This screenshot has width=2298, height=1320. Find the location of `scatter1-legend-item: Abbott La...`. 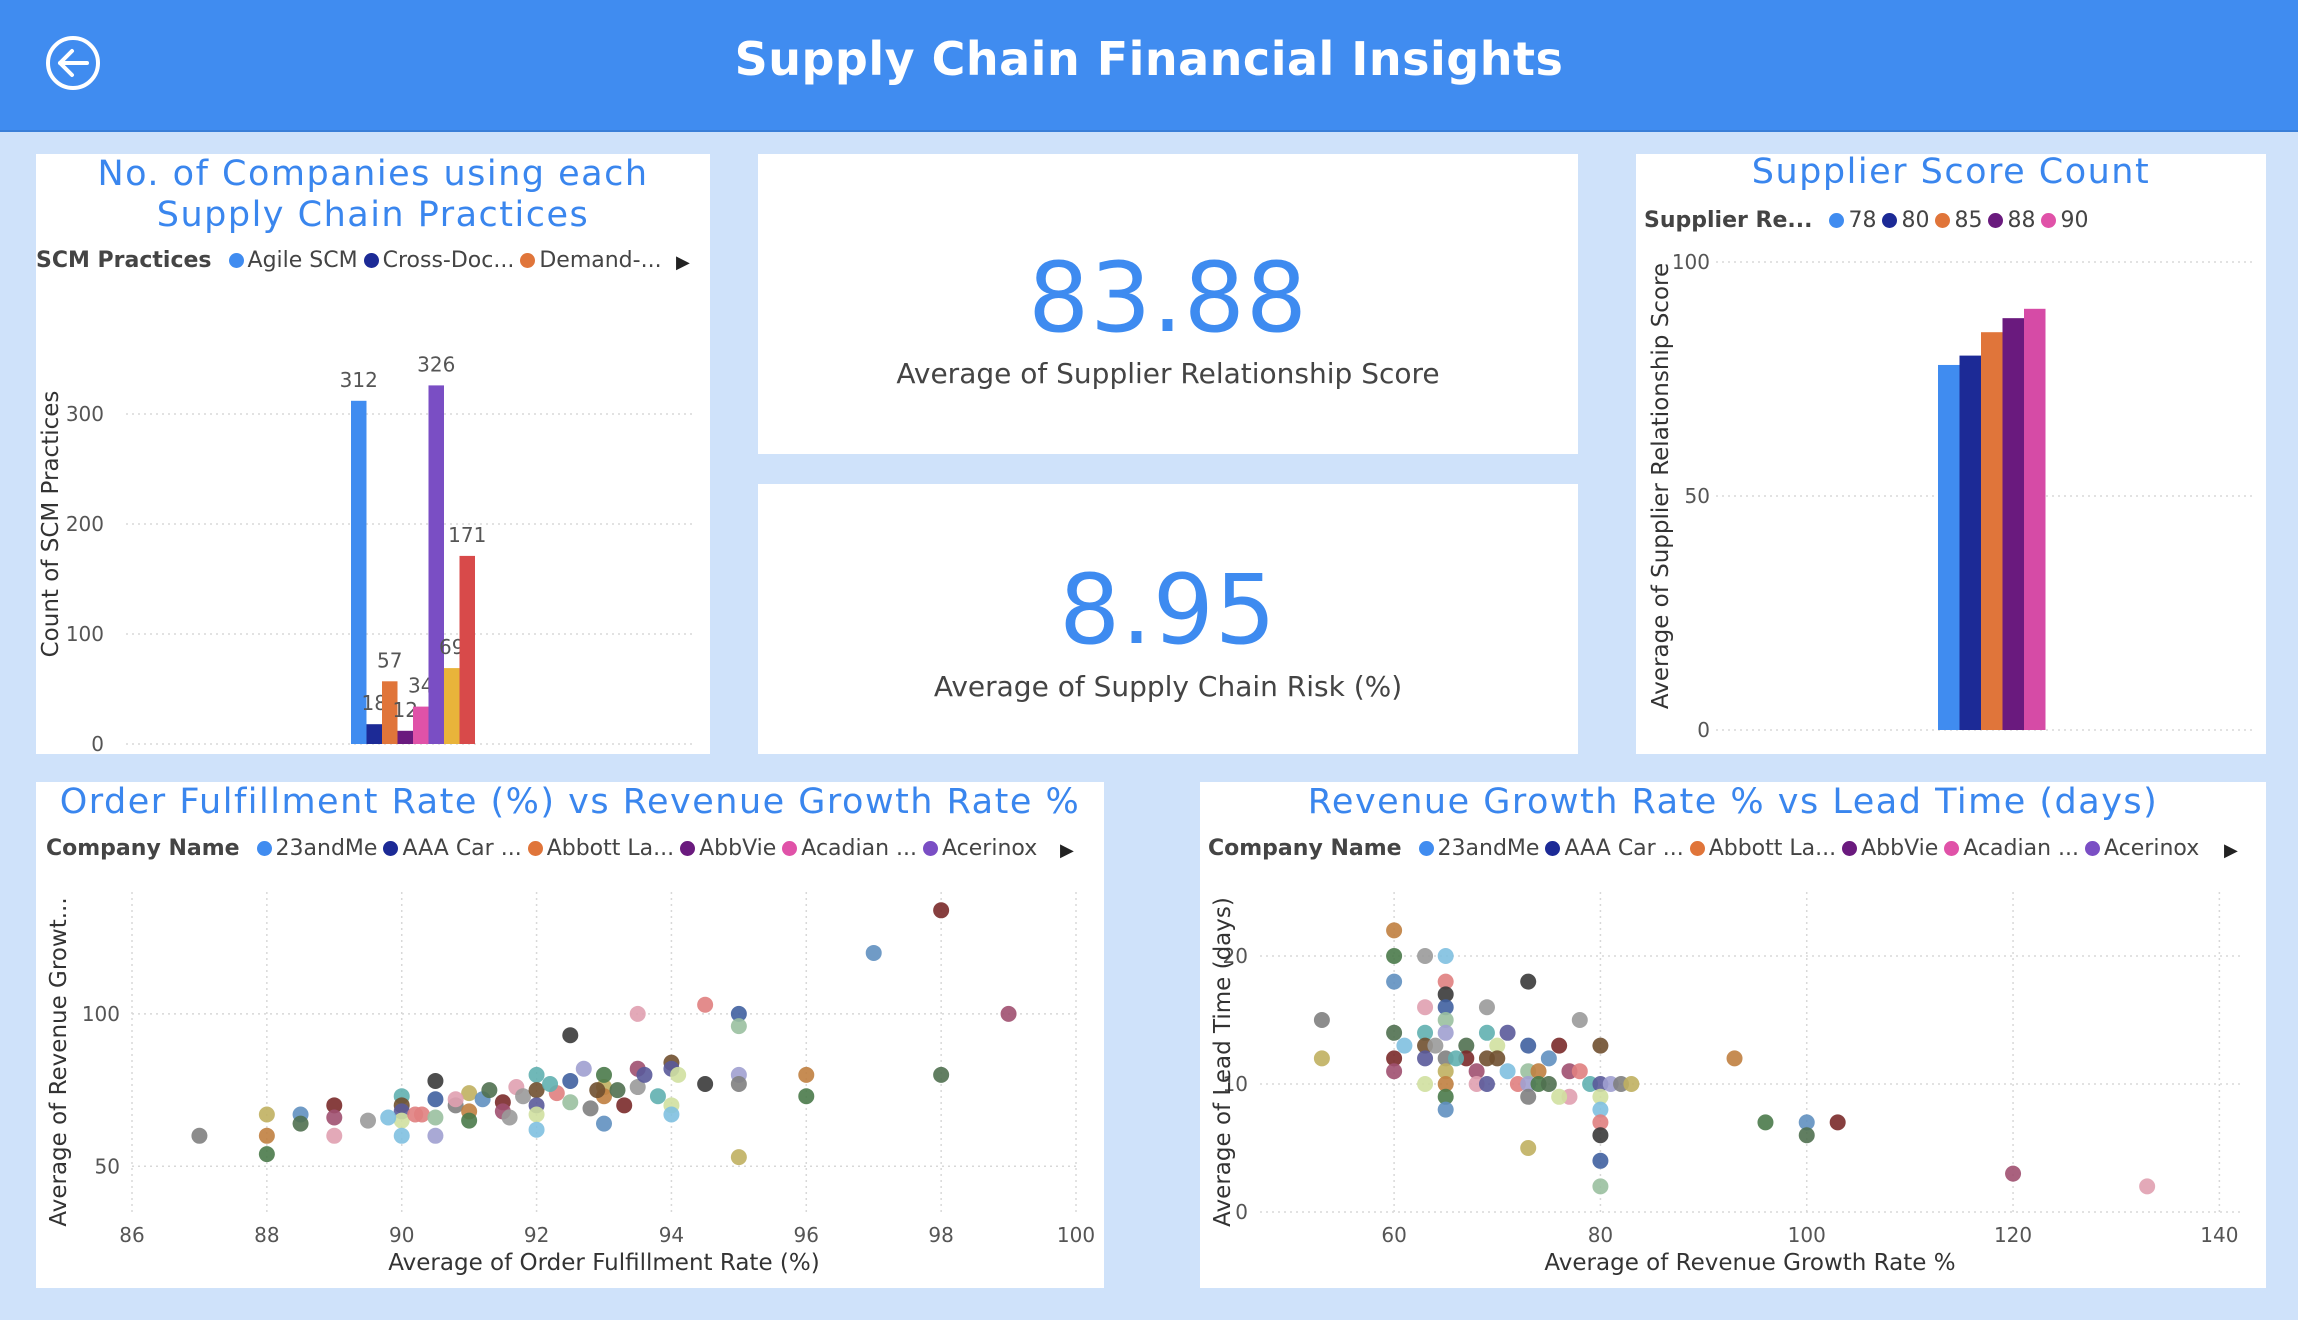

scatter1-legend-item: Abbott La... is located at coordinates (600, 848).